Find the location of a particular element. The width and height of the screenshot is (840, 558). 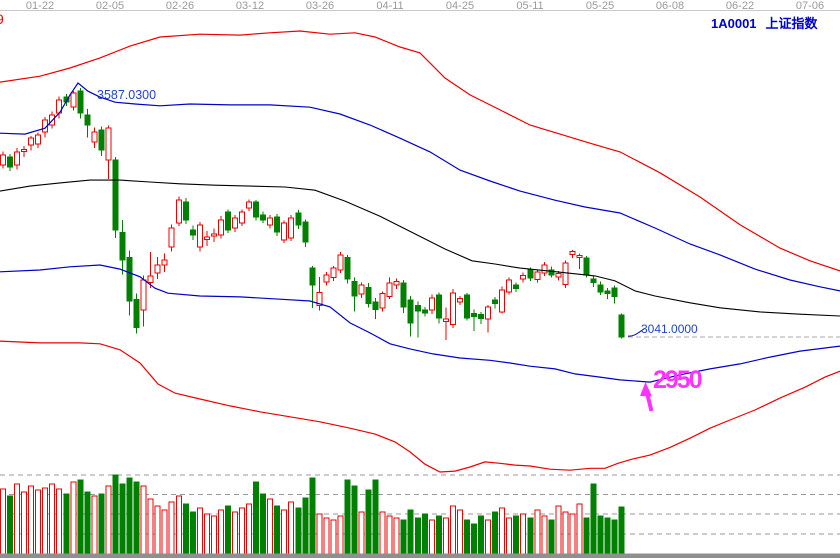

clipped-price-digit: 9 is located at coordinates (2, 19).